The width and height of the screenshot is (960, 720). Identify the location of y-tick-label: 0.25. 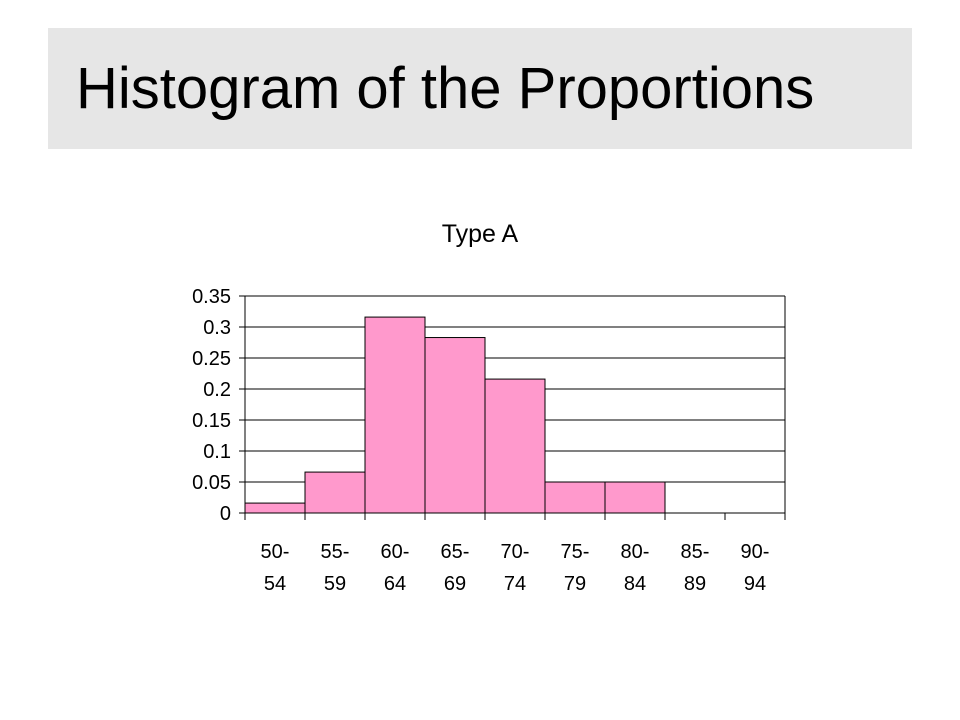
(211, 359).